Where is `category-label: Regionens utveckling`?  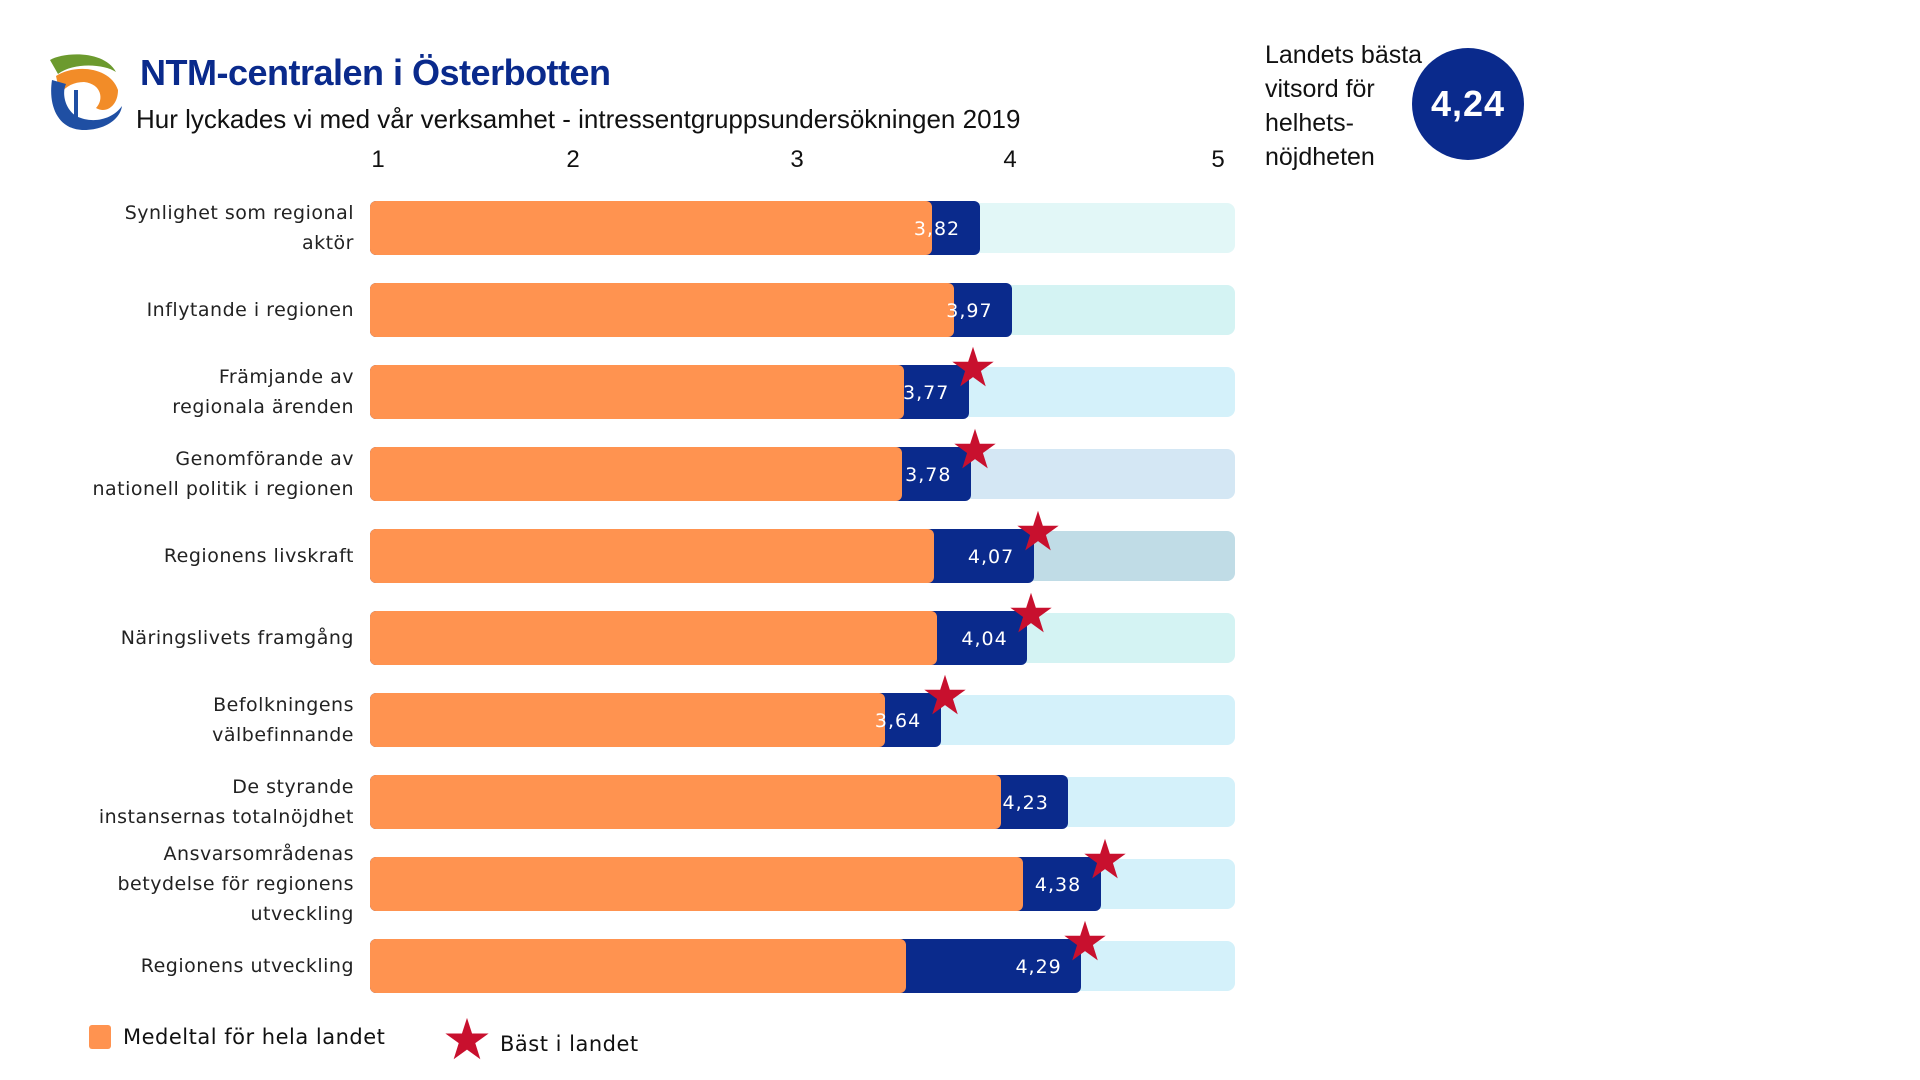 category-label: Regionens utveckling is located at coordinates (204, 966).